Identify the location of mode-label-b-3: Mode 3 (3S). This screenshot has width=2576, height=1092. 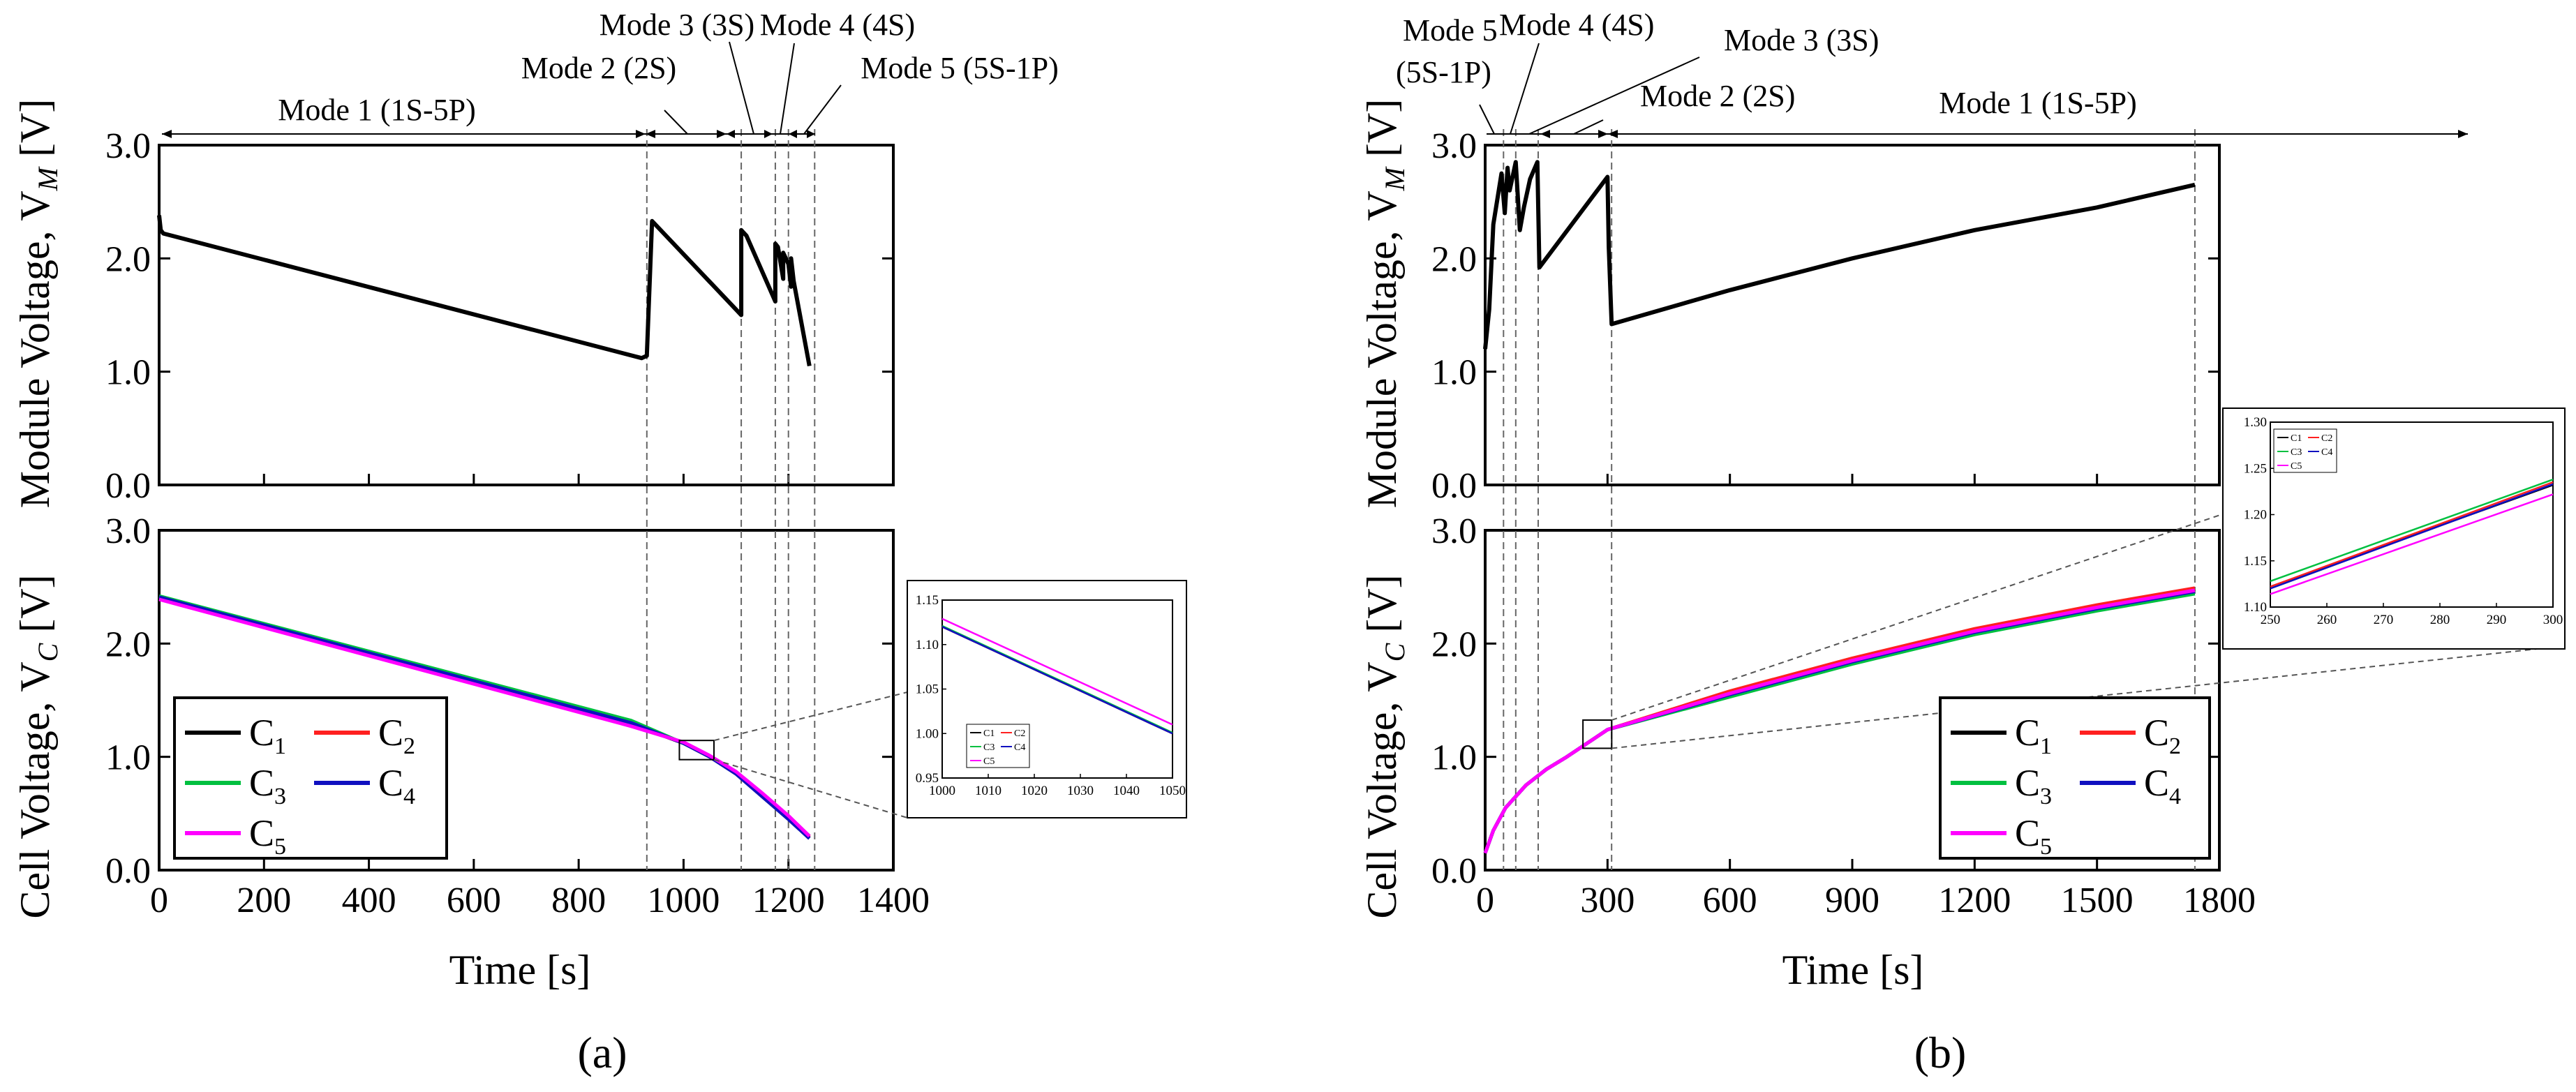
(1801, 40).